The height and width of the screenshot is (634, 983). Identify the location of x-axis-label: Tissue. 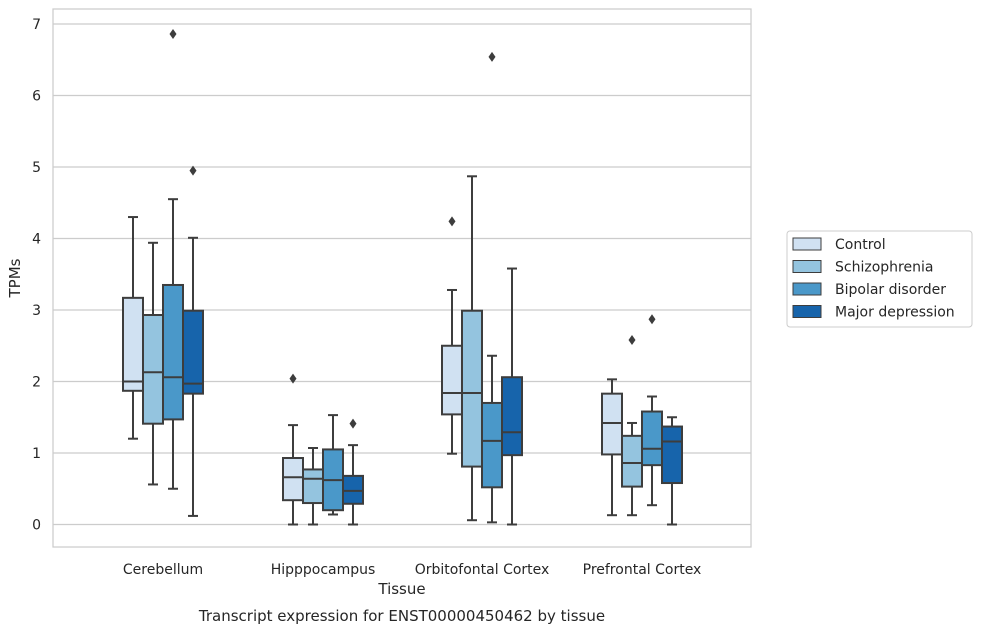
(401, 589).